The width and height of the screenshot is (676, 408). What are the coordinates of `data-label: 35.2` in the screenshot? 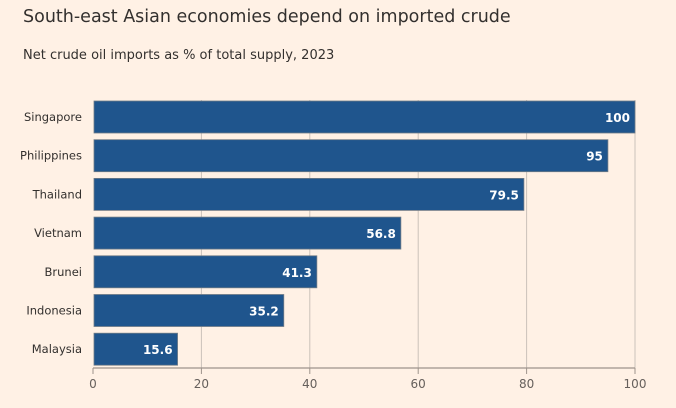 It's located at (264, 312).